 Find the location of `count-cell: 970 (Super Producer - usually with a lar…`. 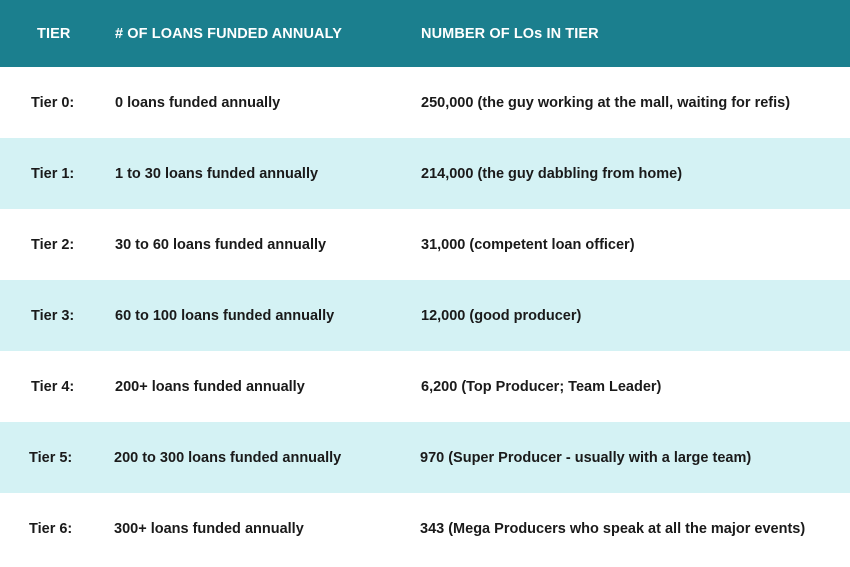

count-cell: 970 (Super Producer - usually with a lar… is located at coordinates (586, 457).